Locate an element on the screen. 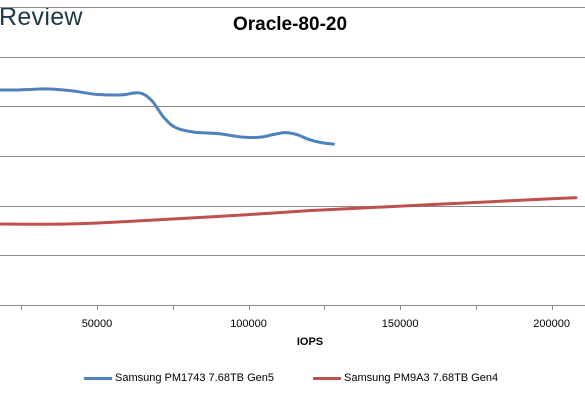 This screenshot has width=585, height=401. series-line-pm9a3 is located at coordinates (289, 211).